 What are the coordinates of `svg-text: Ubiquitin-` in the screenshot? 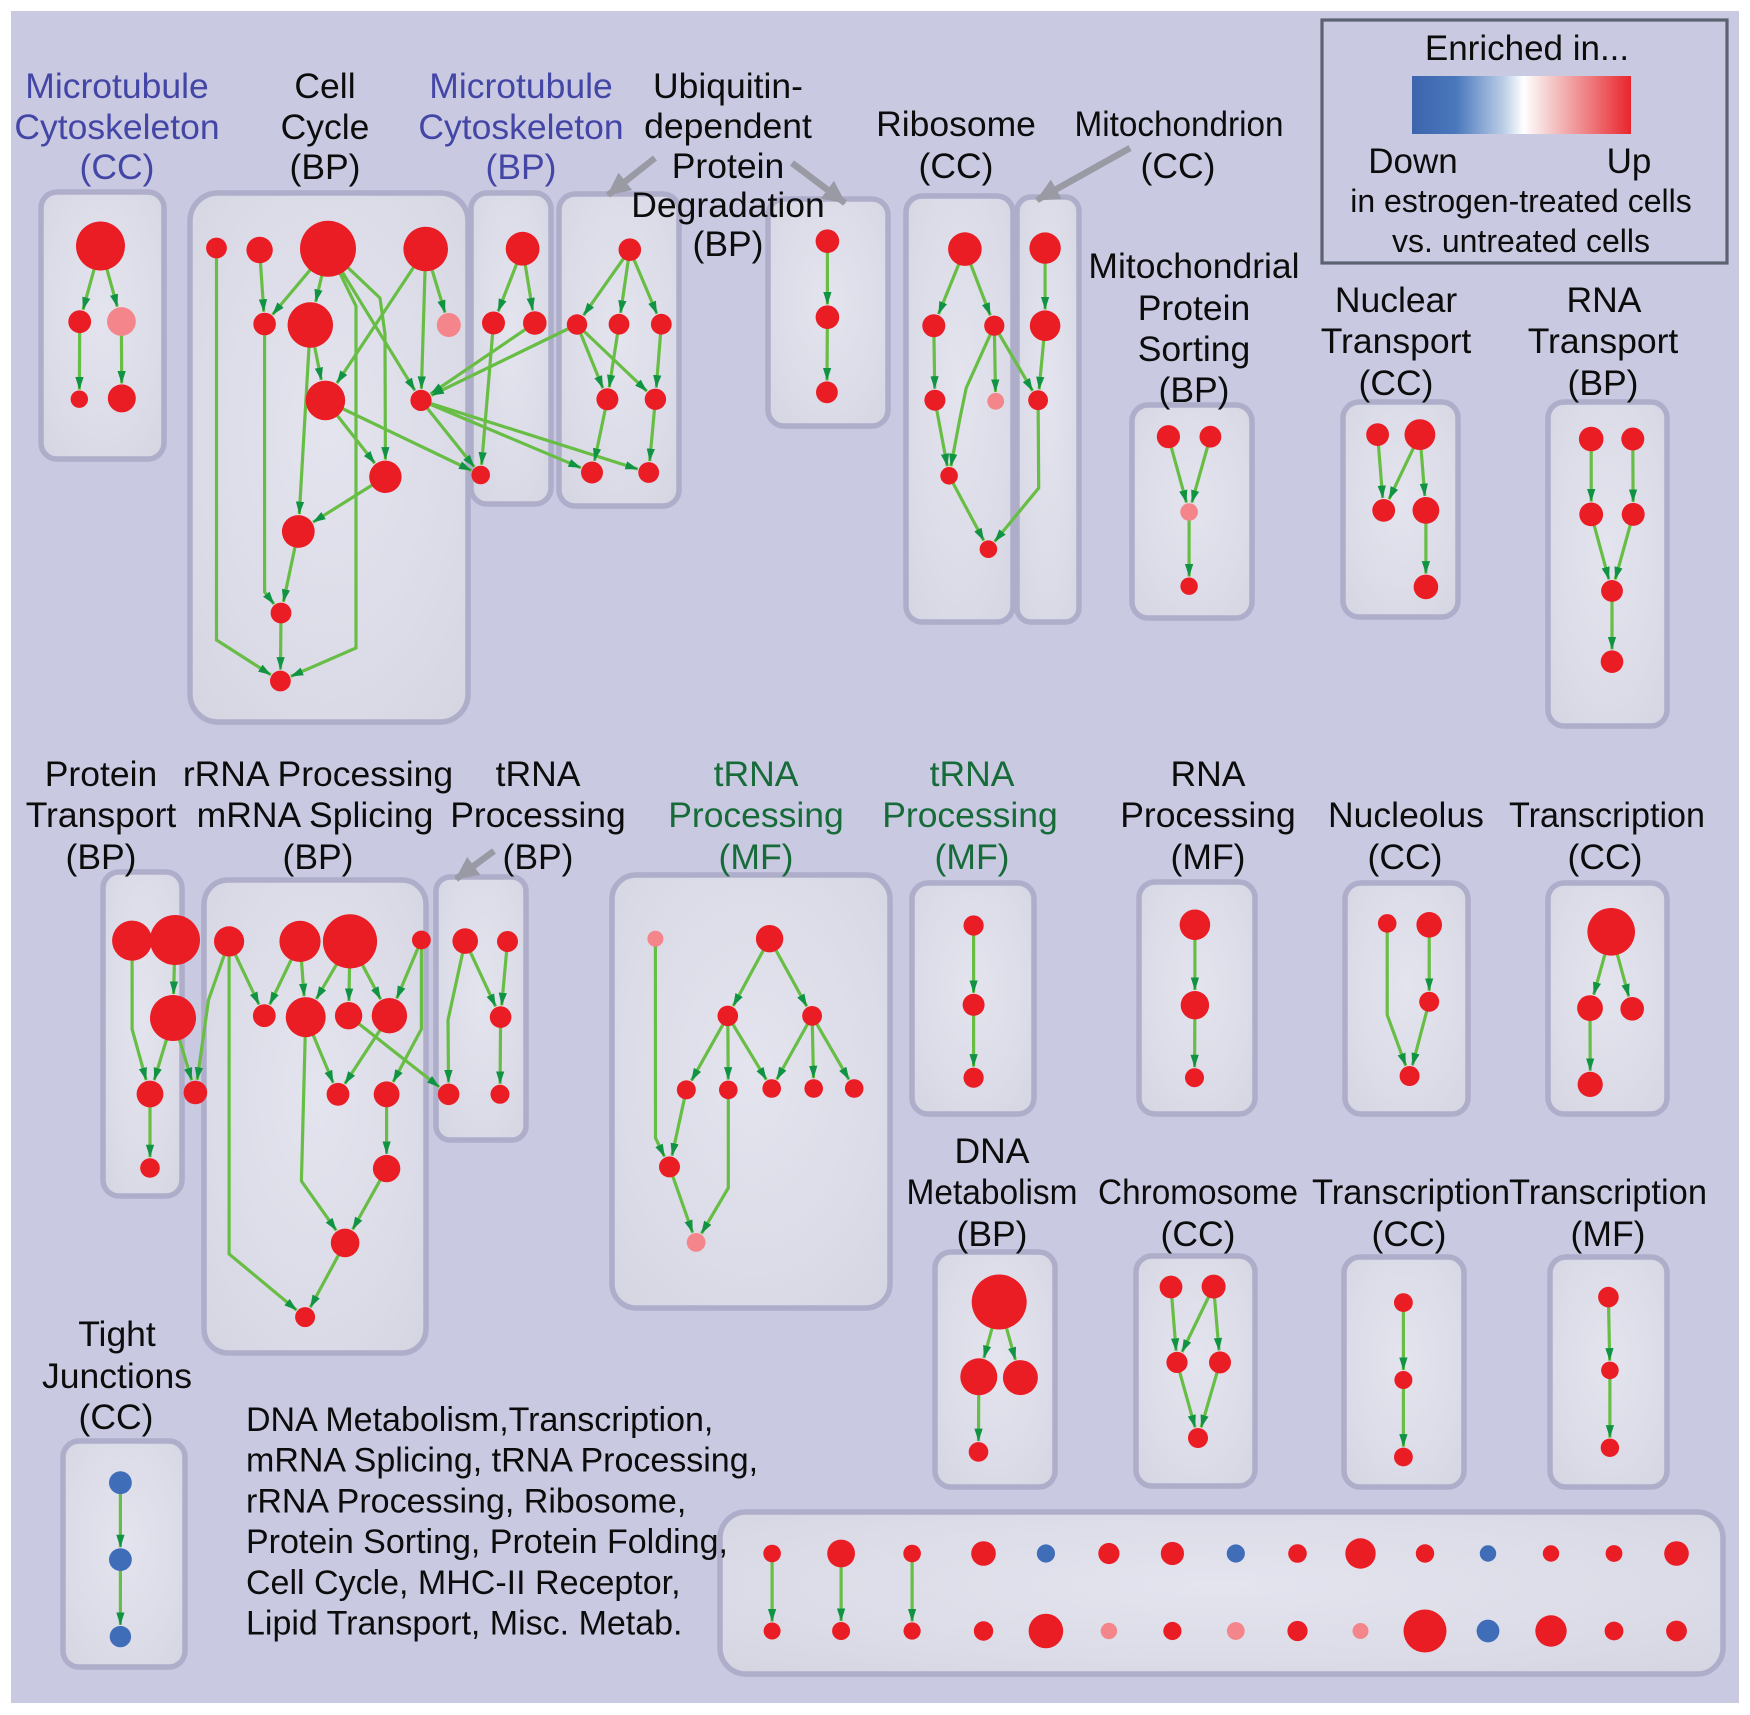 It's located at (728, 86).